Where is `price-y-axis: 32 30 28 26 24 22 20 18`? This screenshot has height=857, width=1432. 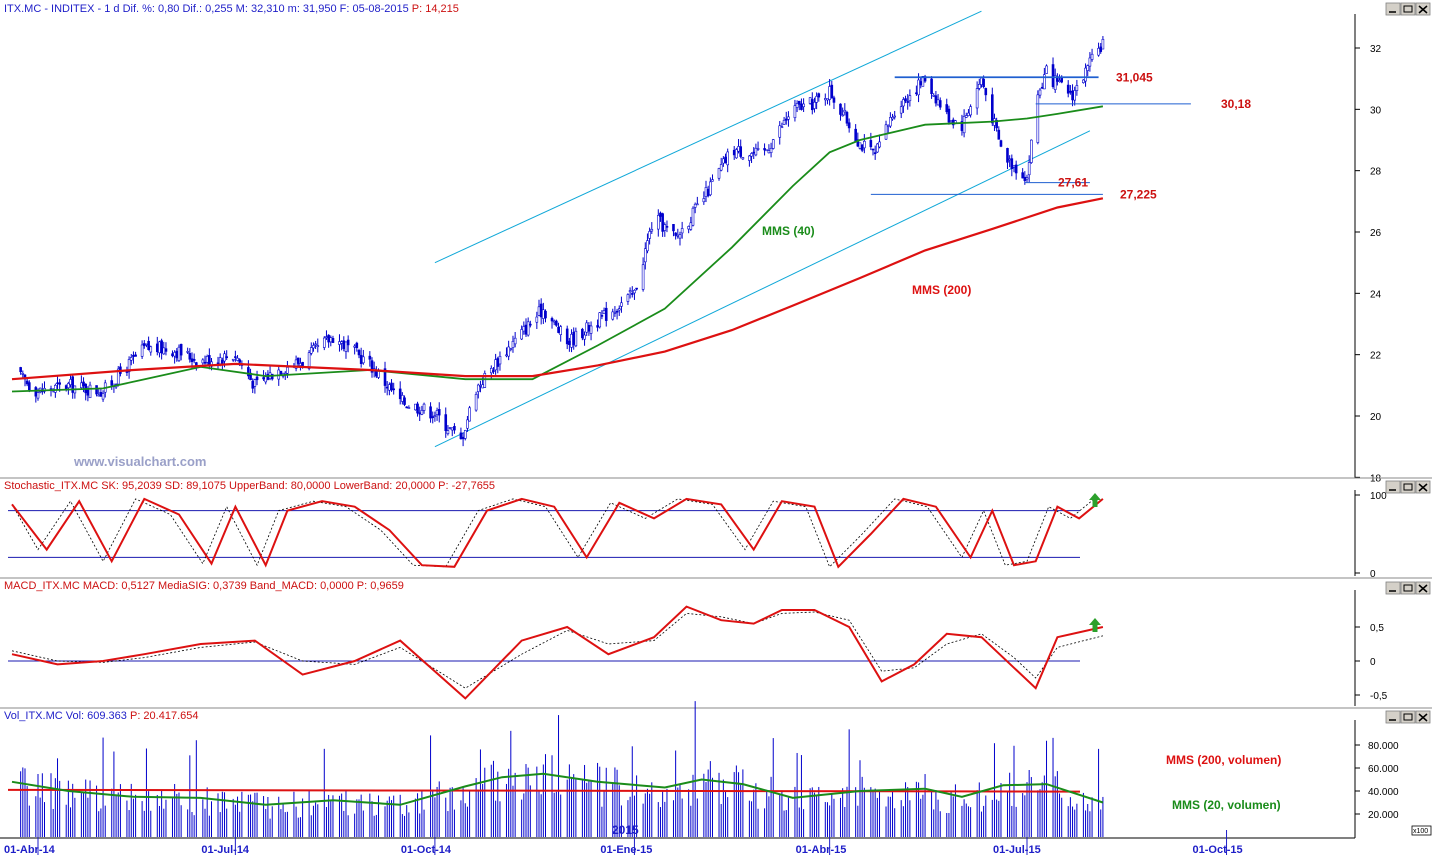 price-y-axis: 32 30 28 26 24 22 20 18 is located at coordinates (1368, 264).